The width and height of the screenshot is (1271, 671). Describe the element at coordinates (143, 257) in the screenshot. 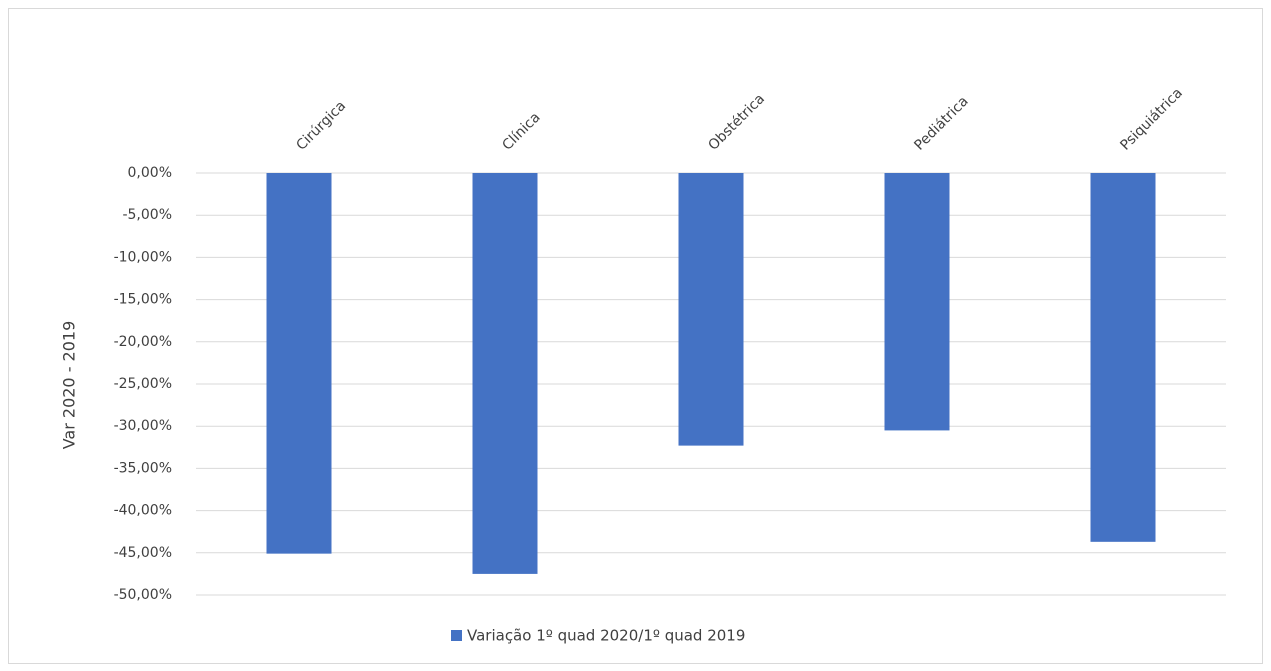

I see `y-tick-label: -10,00%` at that location.